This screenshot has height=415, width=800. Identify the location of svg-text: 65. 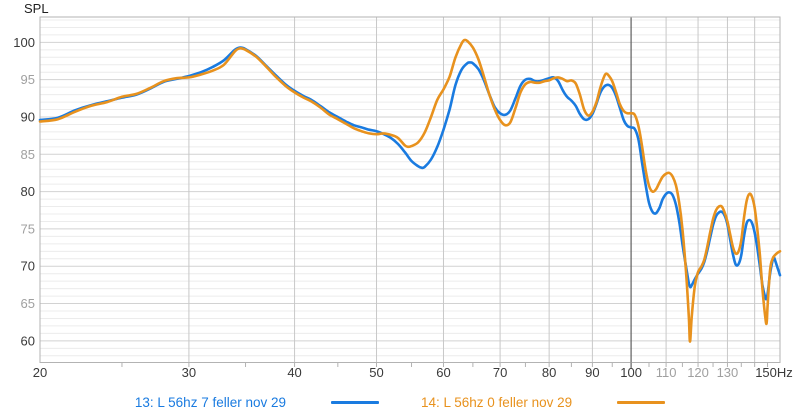
(28, 303).